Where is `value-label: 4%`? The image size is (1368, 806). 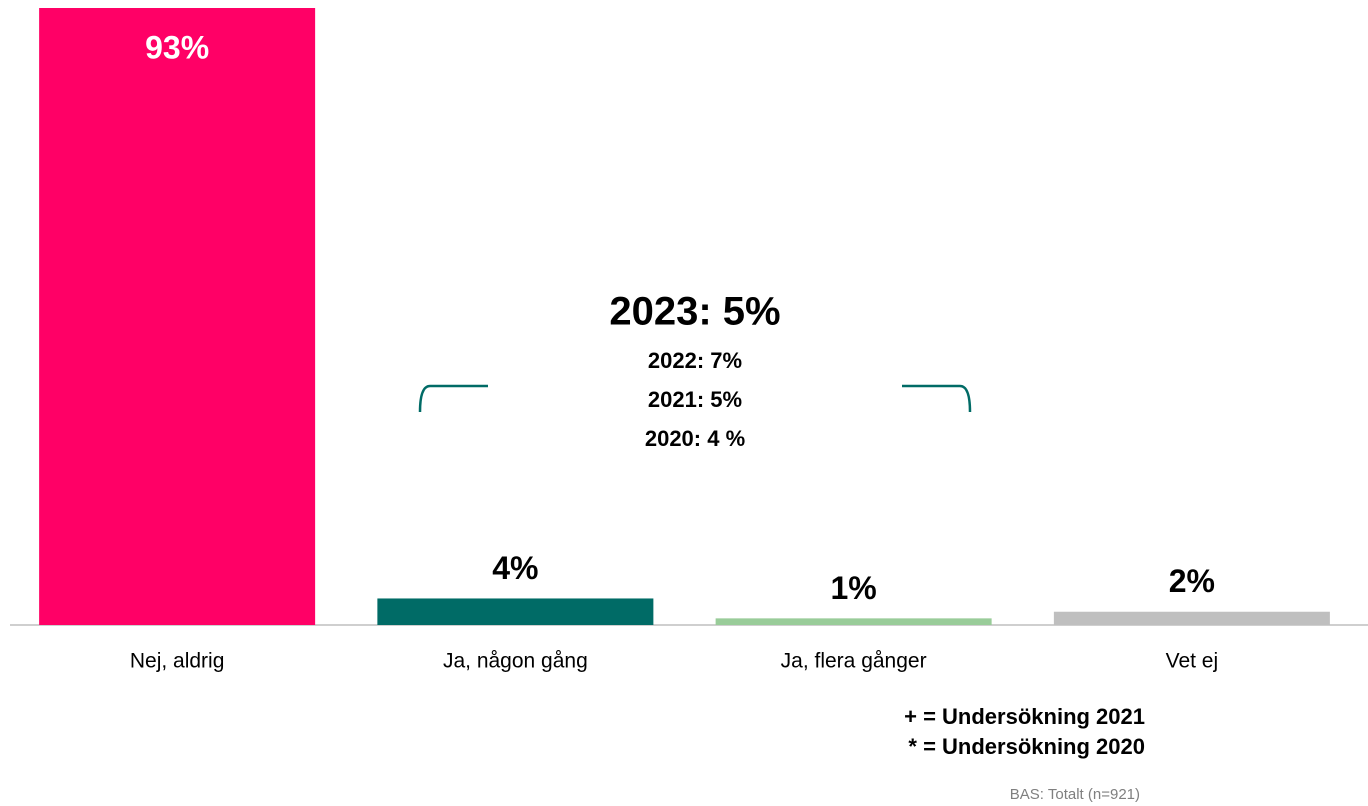
value-label: 4% is located at coordinates (515, 568).